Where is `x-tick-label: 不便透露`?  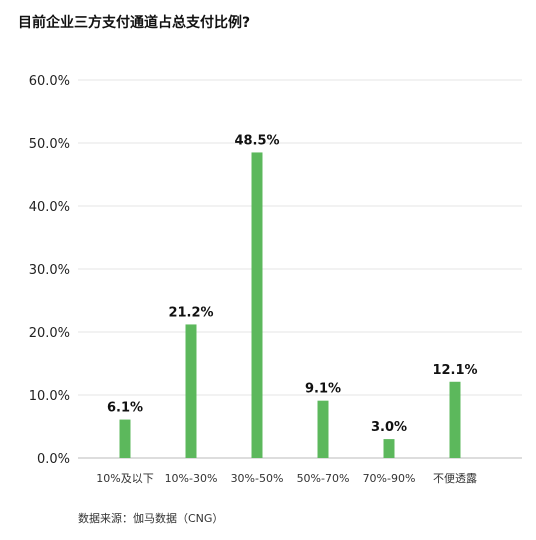
x-tick-label: 不便透露 is located at coordinates (455, 478).